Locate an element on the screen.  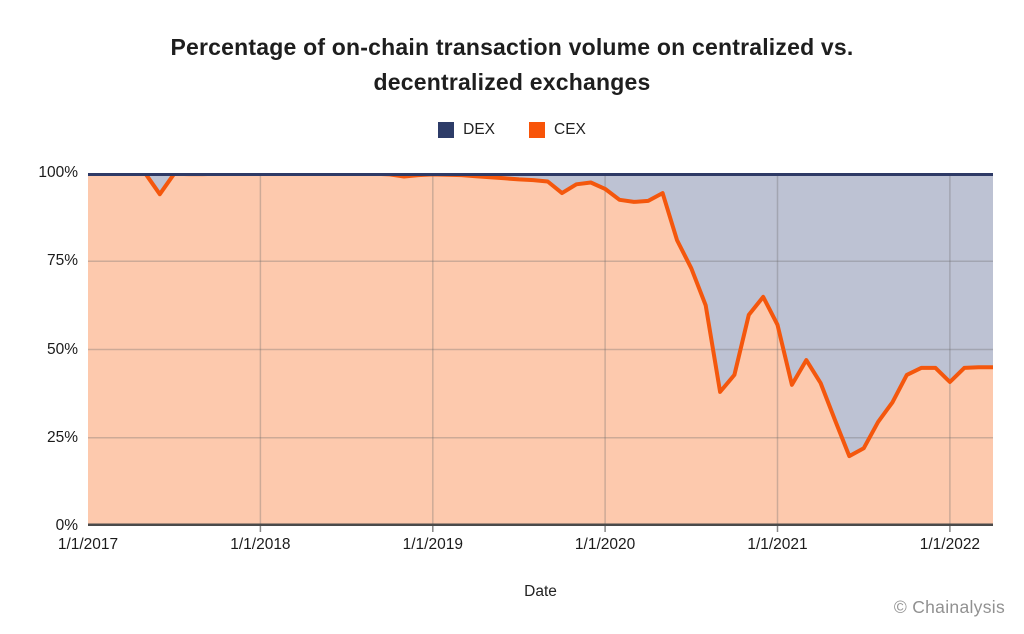
legend-label-cex: CEX is located at coordinates (570, 129).